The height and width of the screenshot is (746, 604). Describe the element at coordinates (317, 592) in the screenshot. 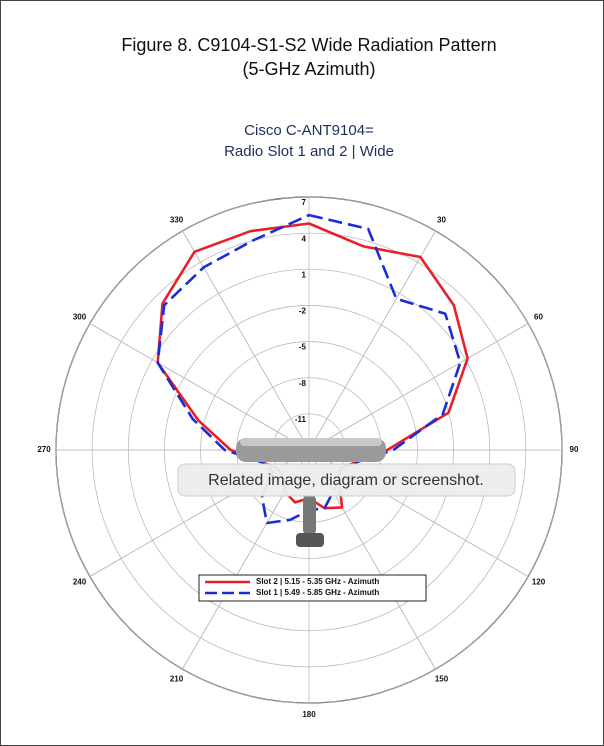

I see `legend-label: Slot 1 | 5.49 - 5.85 GHz - Azimuth` at that location.